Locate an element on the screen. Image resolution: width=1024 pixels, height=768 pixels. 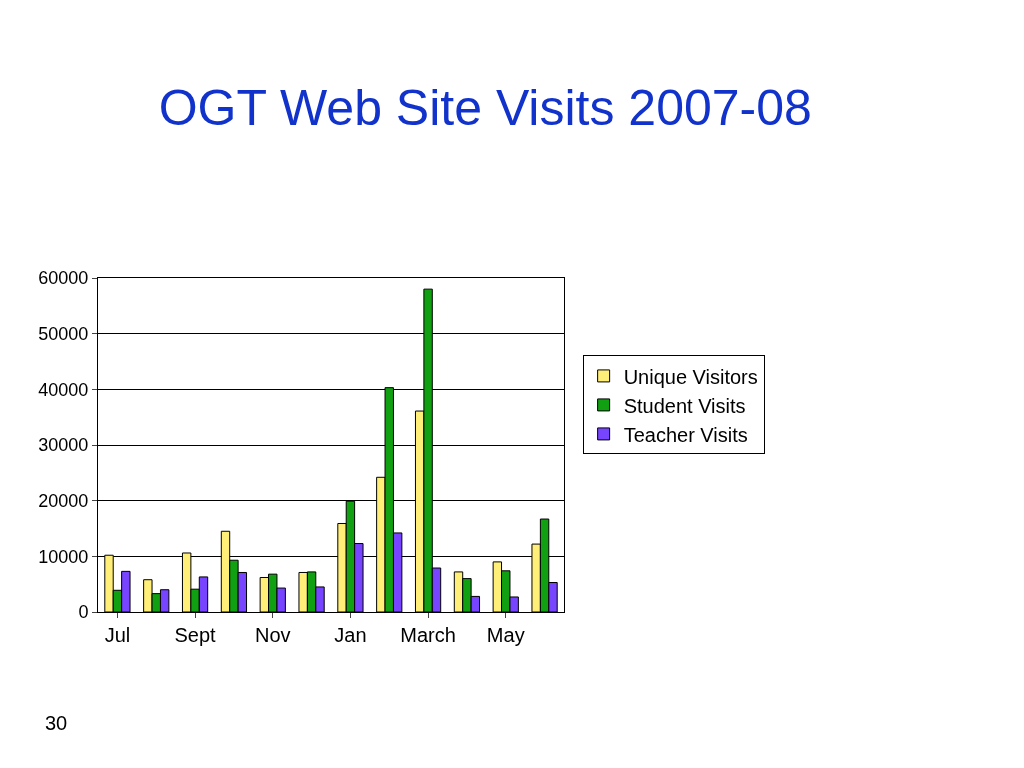
text: 30 is located at coordinates (56, 723).